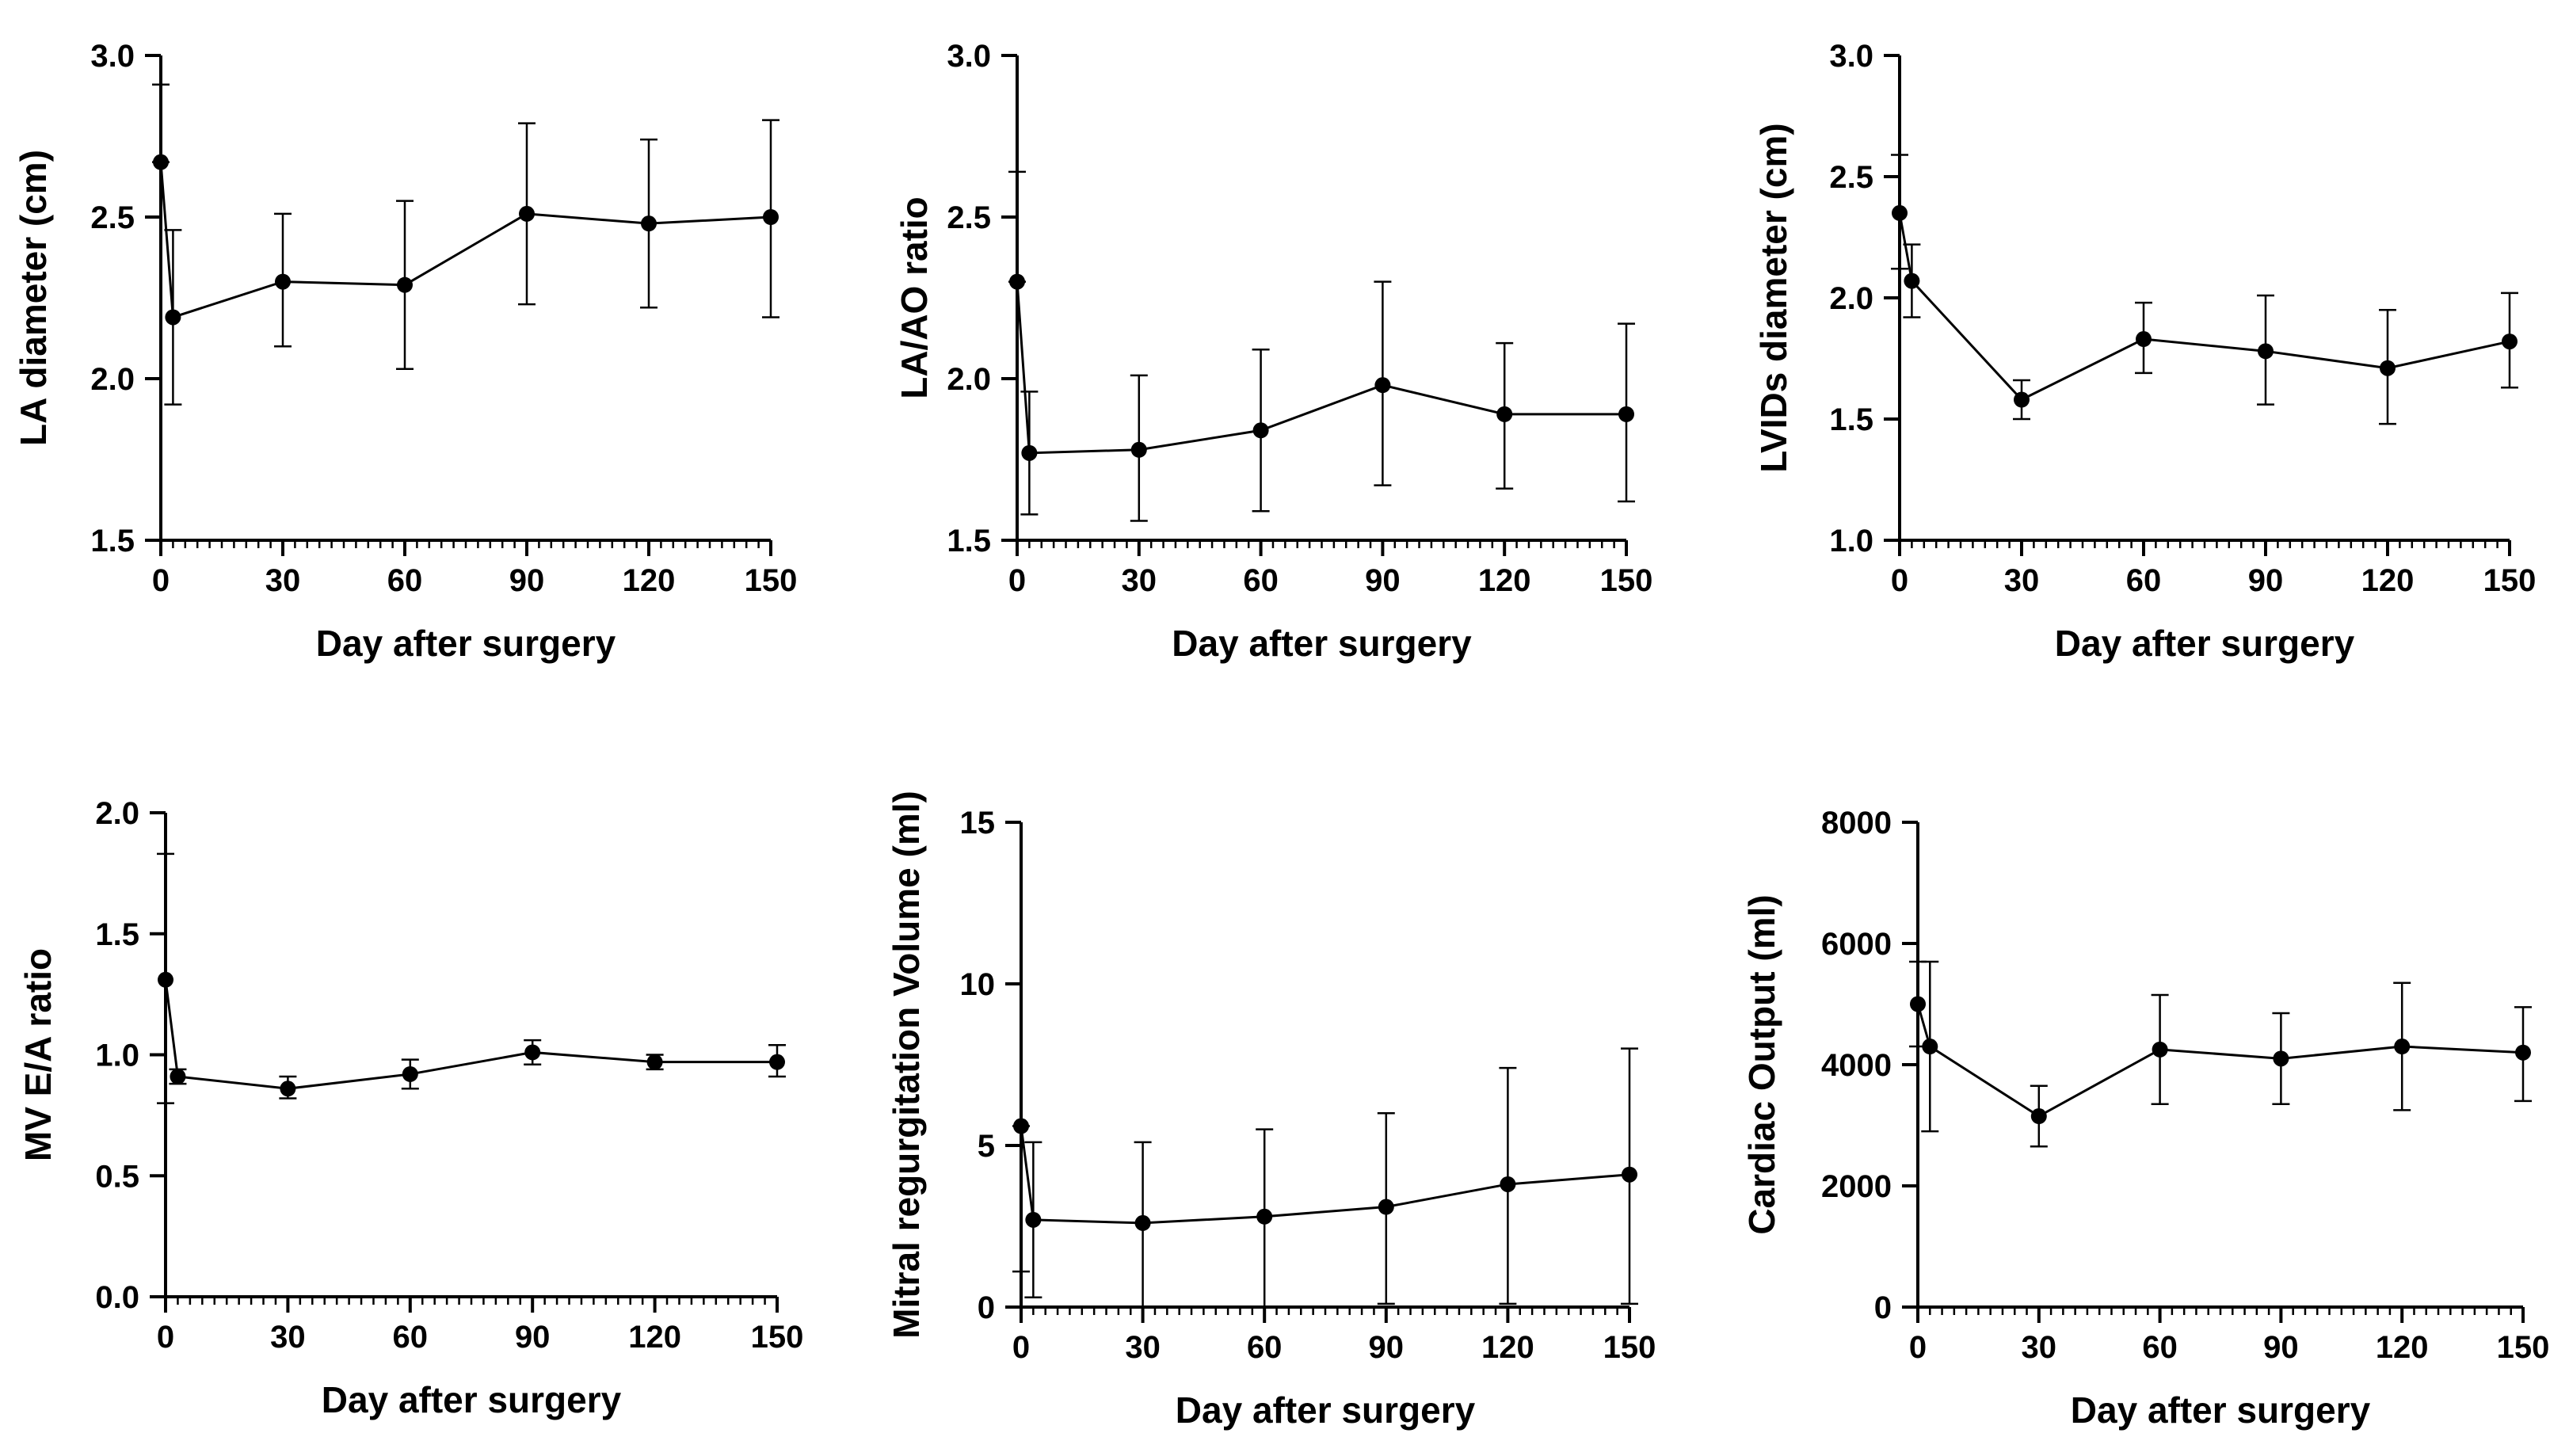  Describe the element at coordinates (978, 823) in the screenshot. I see `y-tick-label: 15` at that location.